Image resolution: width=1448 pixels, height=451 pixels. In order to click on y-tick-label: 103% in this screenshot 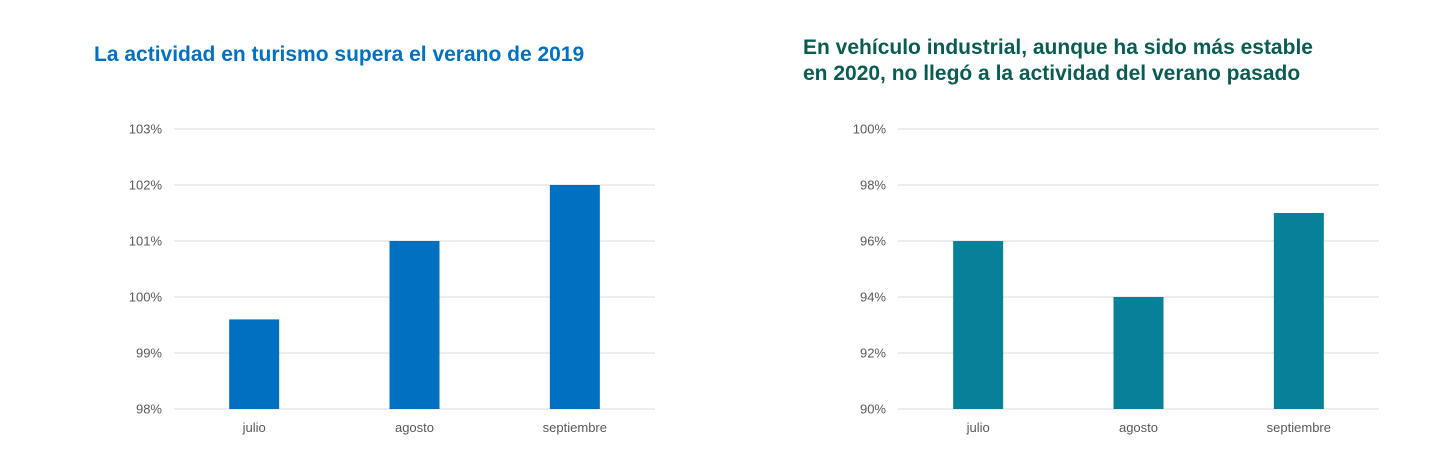, I will do `click(146, 129)`.